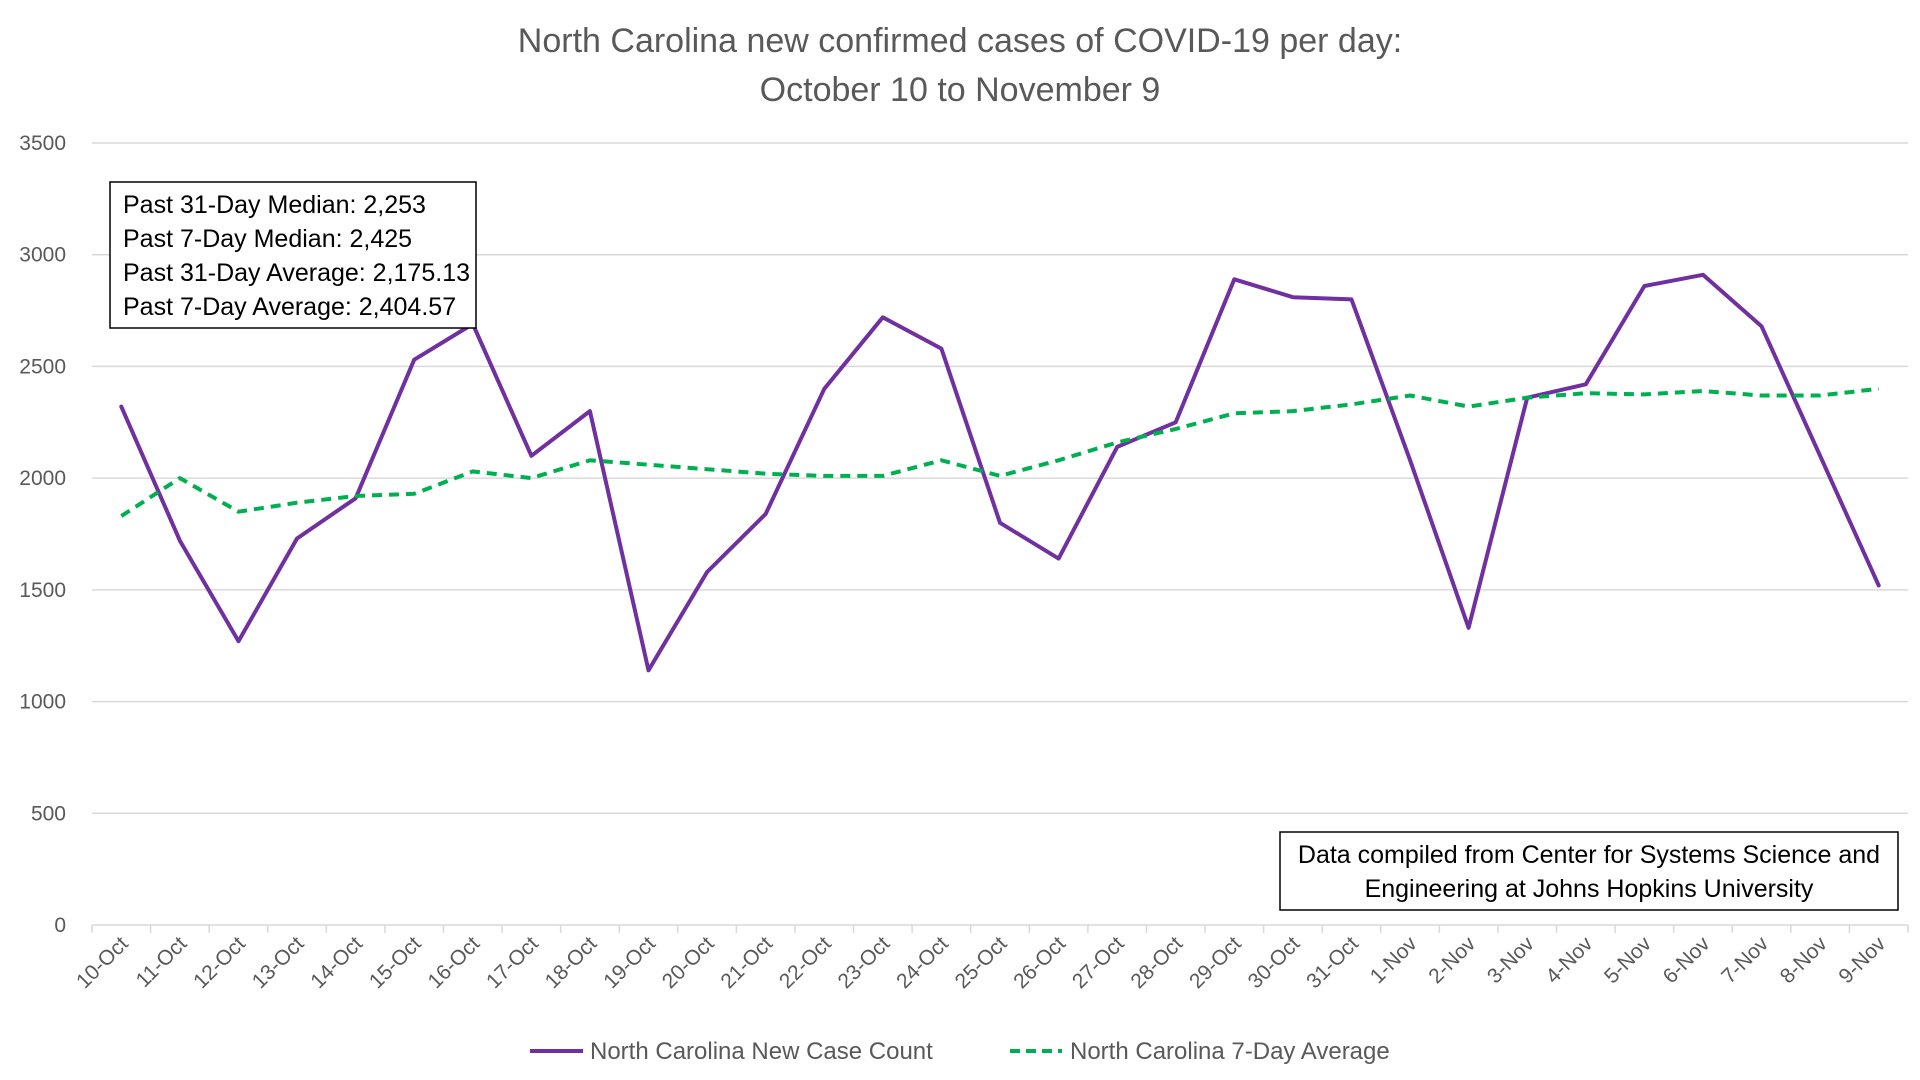 The width and height of the screenshot is (1920, 1080). I want to click on x-tick-label-27-Oct: 27-Oct, so click(1098, 962).